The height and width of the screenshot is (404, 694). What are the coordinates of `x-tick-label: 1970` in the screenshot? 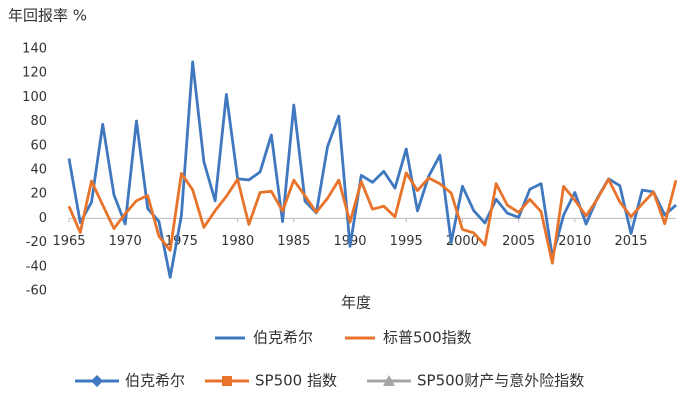 It's located at (125, 241).